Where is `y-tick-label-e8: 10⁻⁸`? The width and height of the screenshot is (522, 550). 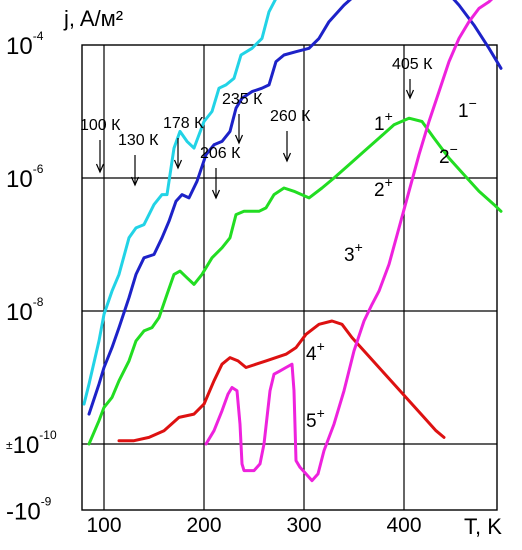 y-tick-label-e8: 10⁻⁸ is located at coordinates (25, 310).